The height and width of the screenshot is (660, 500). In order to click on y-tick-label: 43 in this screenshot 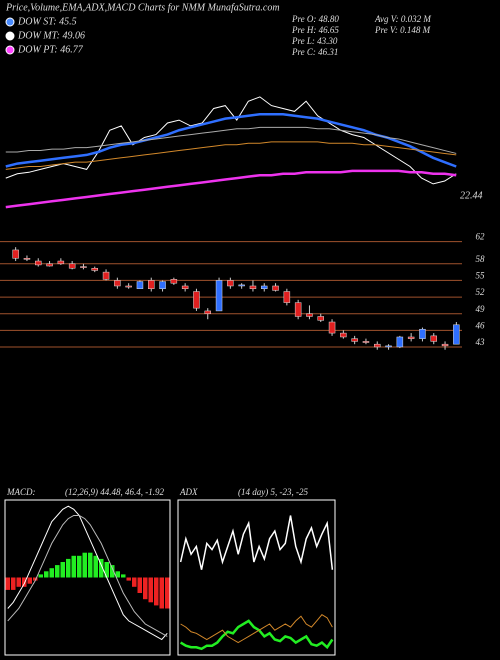, I will do `click(481, 342)`.